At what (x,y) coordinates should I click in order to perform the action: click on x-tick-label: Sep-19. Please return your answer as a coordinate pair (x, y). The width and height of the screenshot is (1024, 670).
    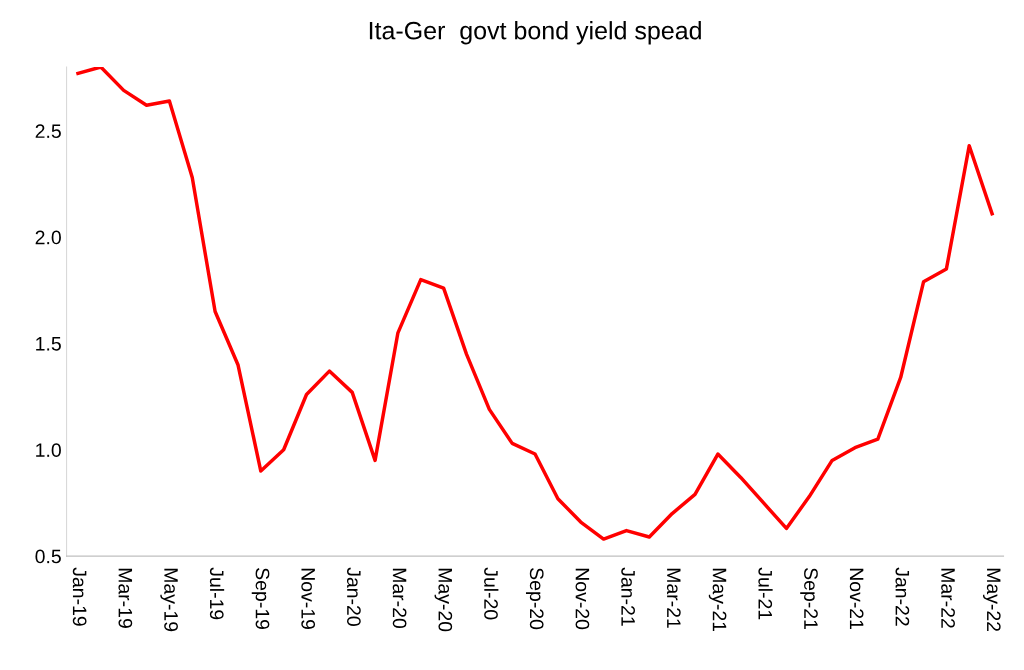
    Looking at the image, I should click on (260, 598).